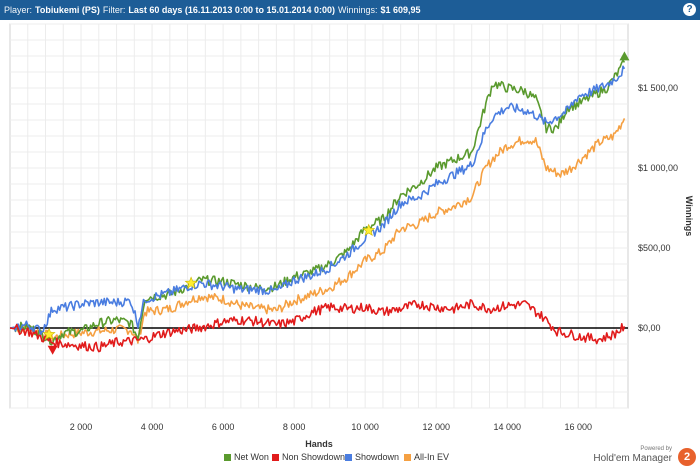  I want to click on winnings-value: $1 609,95, so click(400, 10).